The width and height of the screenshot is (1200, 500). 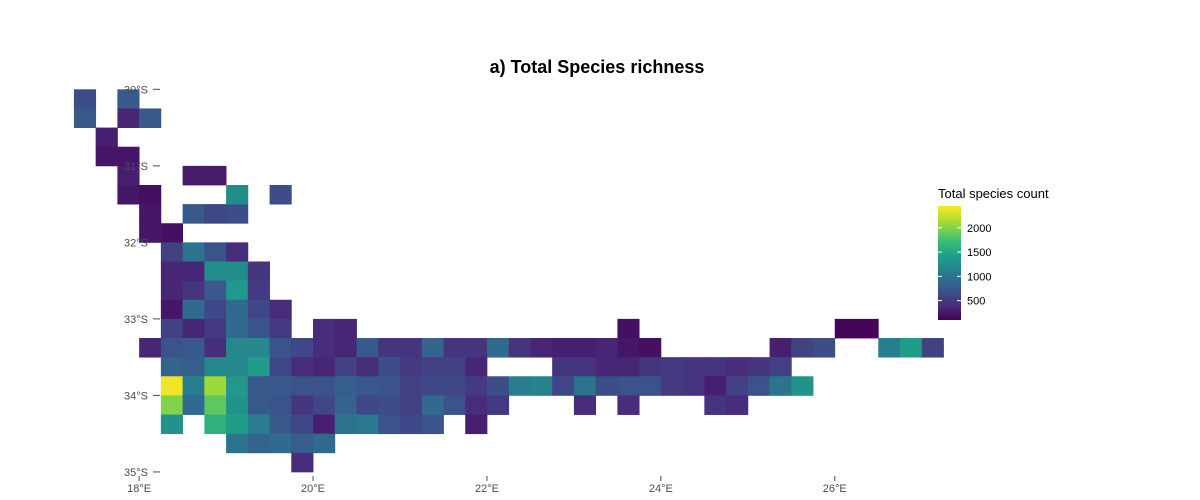 I want to click on longitude-axis: 18°E 20°E 22°E 24°E 26°E, so click(x=487, y=485).